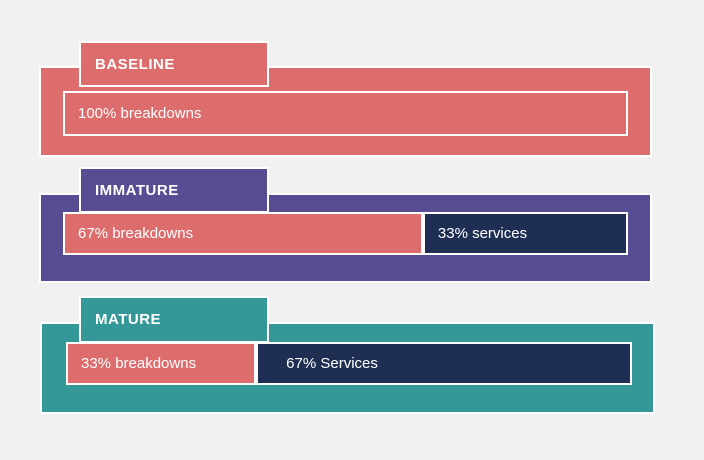 The width and height of the screenshot is (704, 460). I want to click on baseline-label-tab: BASELINE, so click(174, 64).